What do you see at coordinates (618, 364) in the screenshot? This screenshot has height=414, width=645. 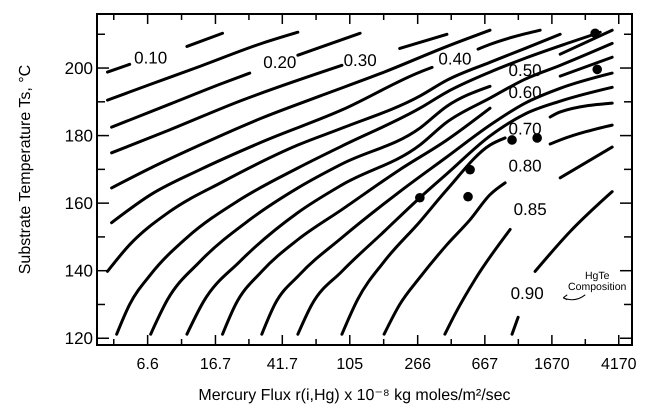 I see `x-tick-label: 4170` at bounding box center [618, 364].